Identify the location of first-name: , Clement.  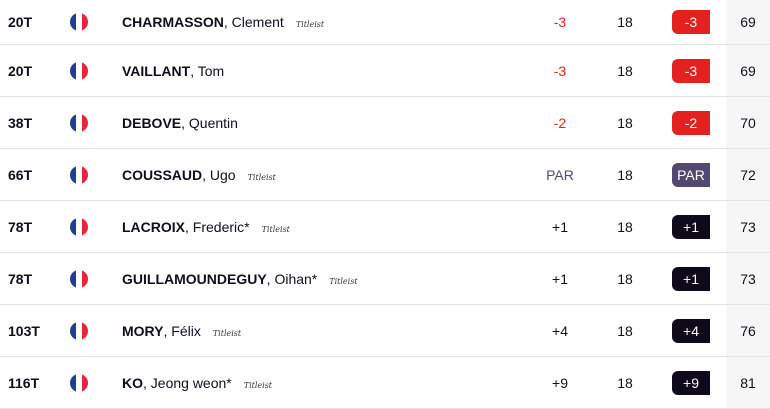
(253, 22).